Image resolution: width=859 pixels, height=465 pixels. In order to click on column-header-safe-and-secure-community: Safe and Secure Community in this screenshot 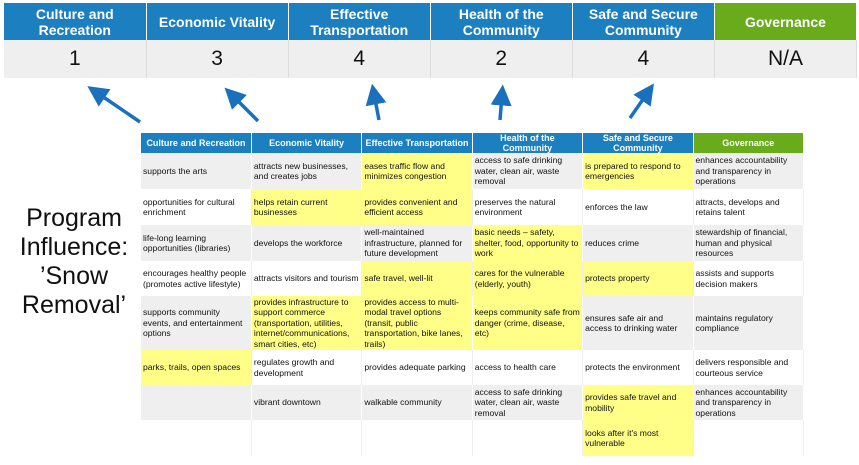, I will do `click(638, 143)`.